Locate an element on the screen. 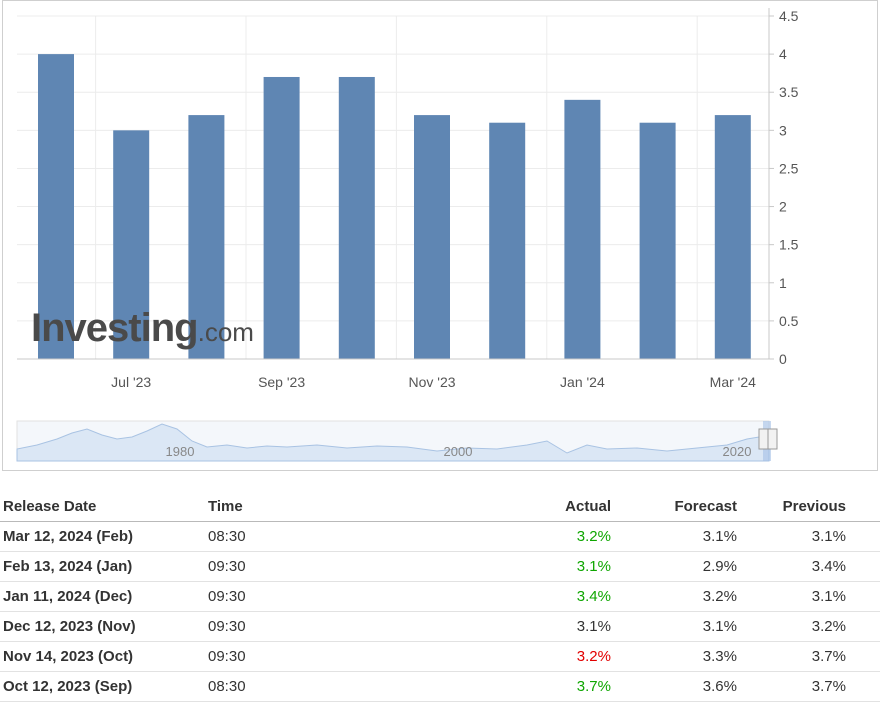 The height and width of the screenshot is (702, 880). navigator-tick-label: 1980 is located at coordinates (180, 451).